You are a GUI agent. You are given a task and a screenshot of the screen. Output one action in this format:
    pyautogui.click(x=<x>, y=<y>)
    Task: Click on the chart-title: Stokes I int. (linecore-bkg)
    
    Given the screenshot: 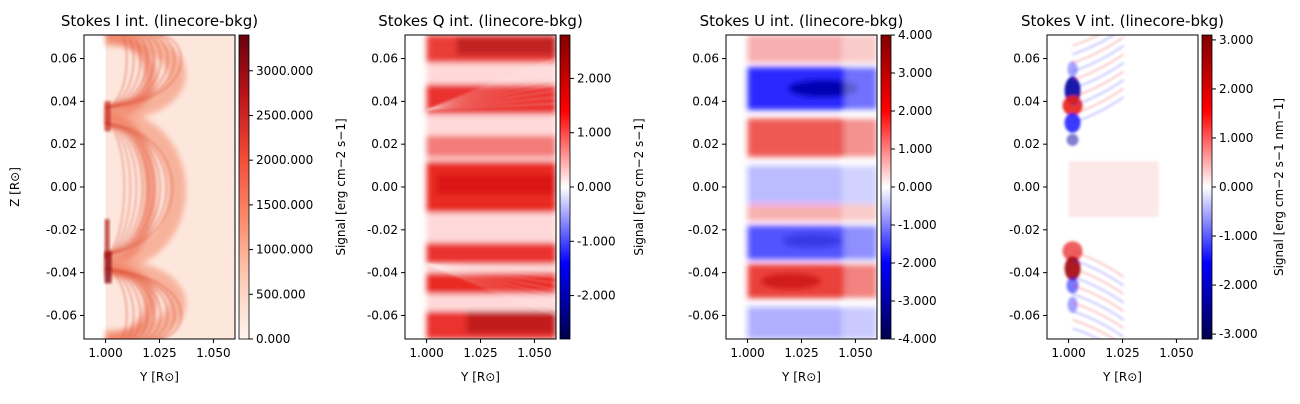 What is the action you would take?
    pyautogui.click(x=159, y=21)
    